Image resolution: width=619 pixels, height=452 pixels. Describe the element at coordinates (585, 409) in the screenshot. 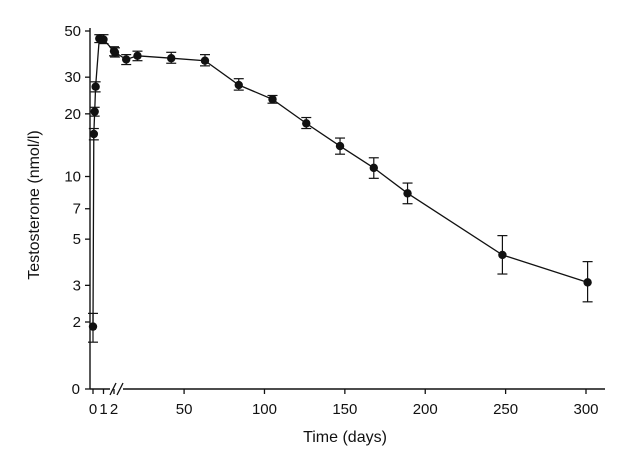

I see `x-tick-label: 300` at that location.